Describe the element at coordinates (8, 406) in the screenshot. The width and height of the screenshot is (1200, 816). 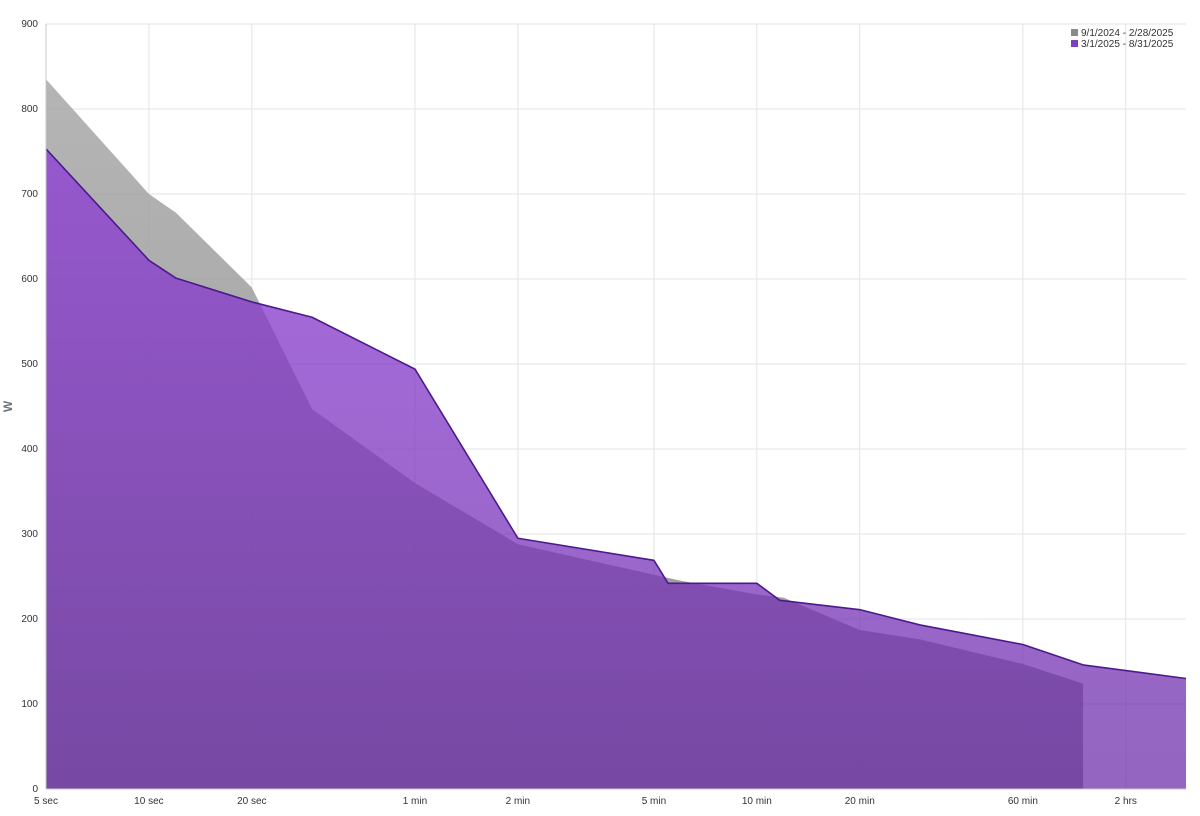
I see `y-axis-title: W` at that location.